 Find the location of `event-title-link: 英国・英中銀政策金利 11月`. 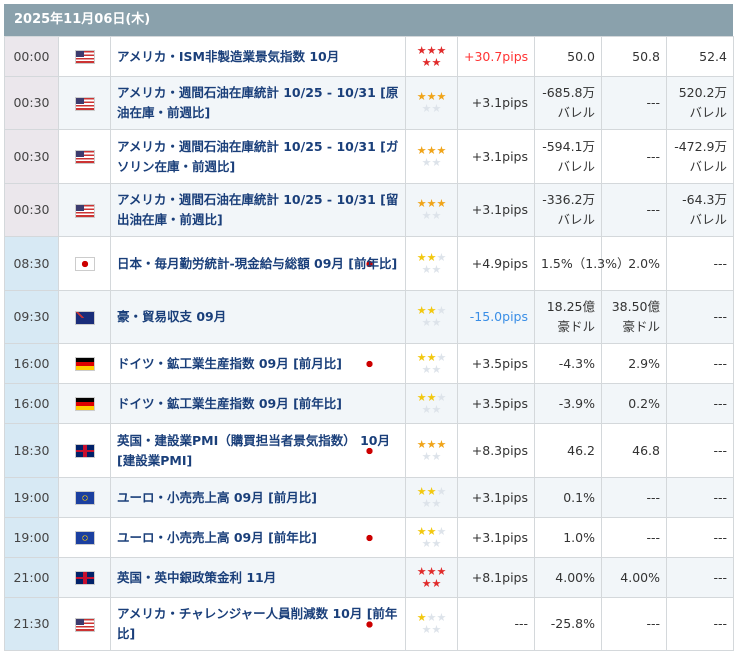

event-title-link: 英国・英中銀政策金利 11月 is located at coordinates (258, 577).